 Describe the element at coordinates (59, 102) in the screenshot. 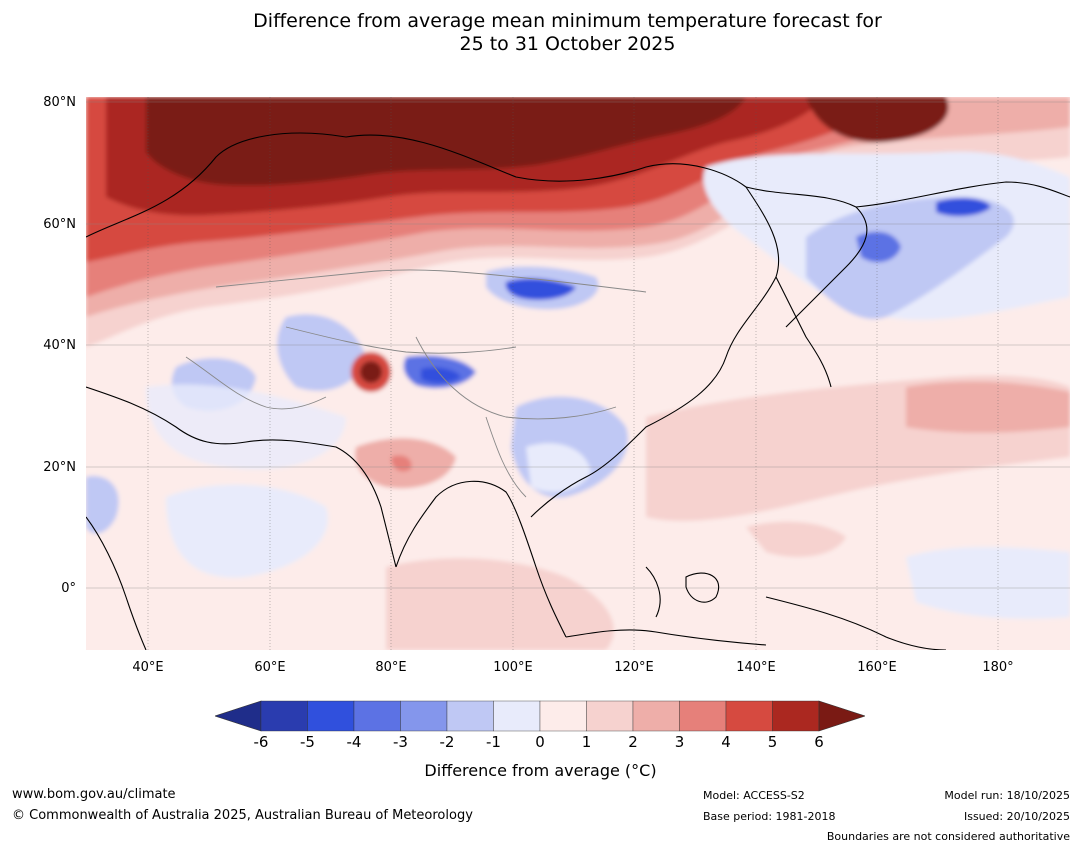

I see `lat-label-80n: 80°N` at that location.